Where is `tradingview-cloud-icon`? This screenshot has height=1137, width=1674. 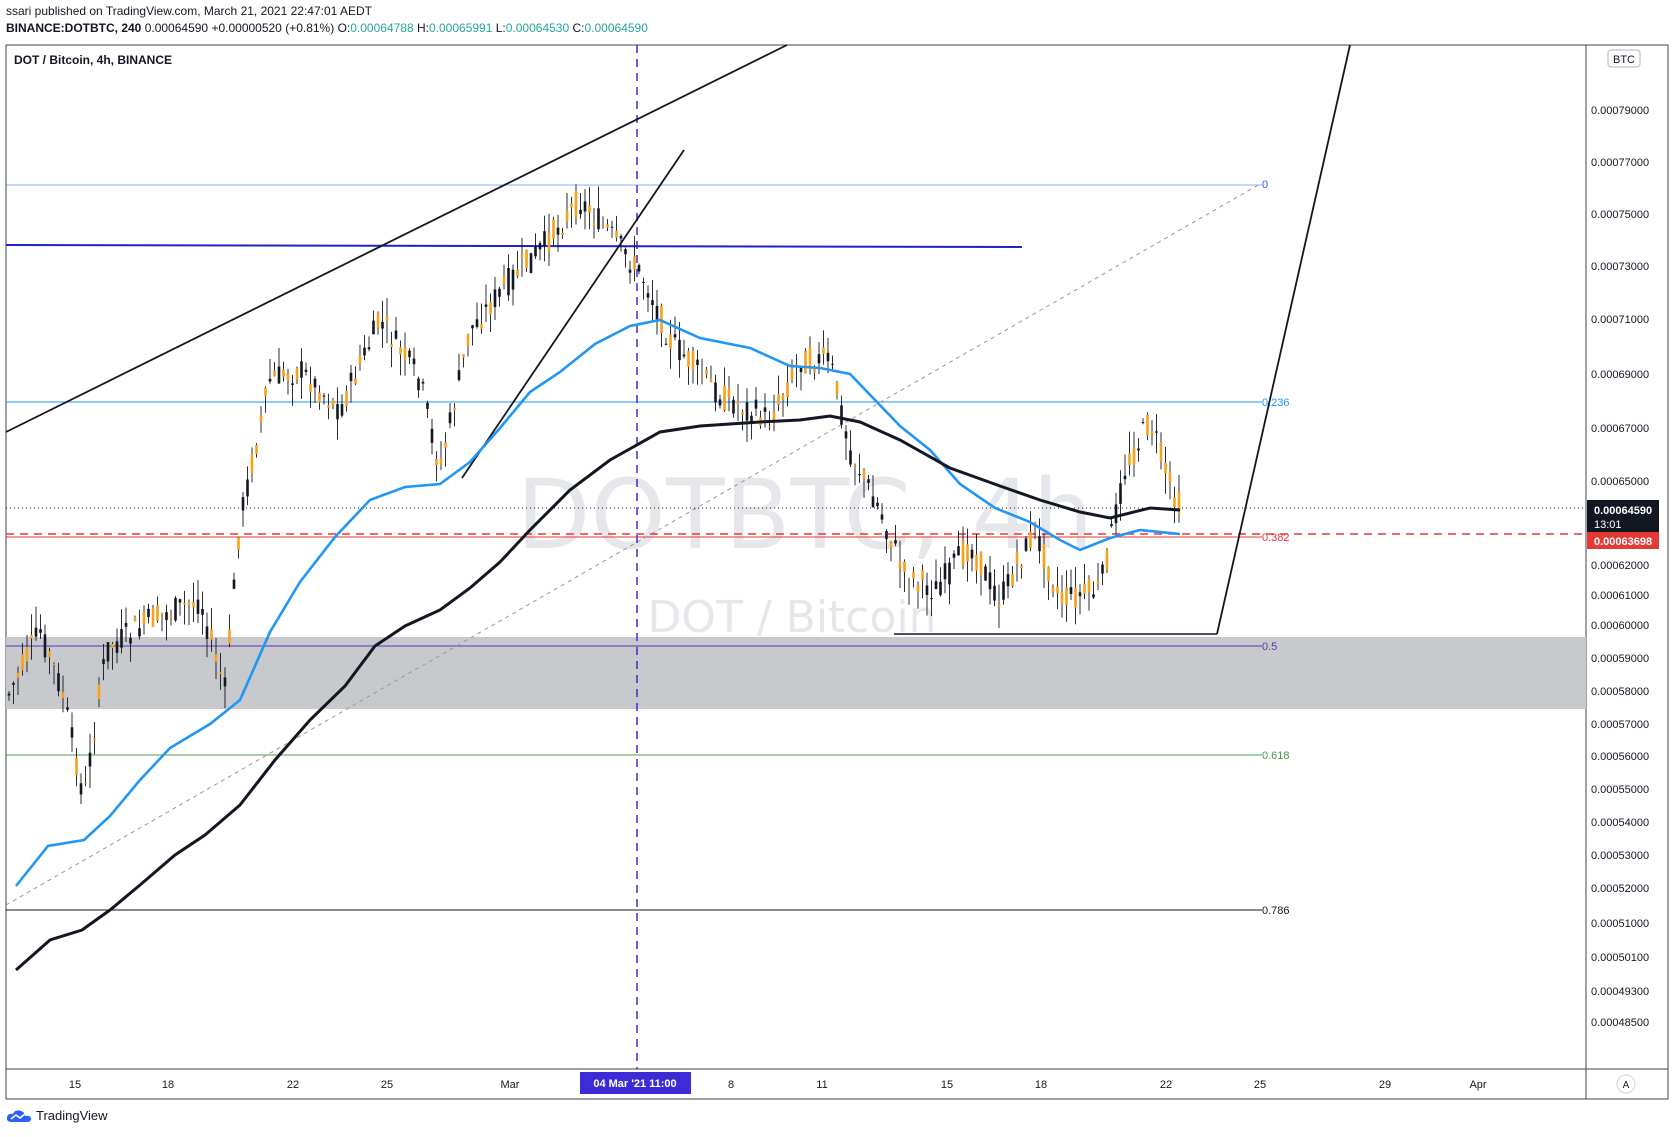 tradingview-cloud-icon is located at coordinates (18, 1115).